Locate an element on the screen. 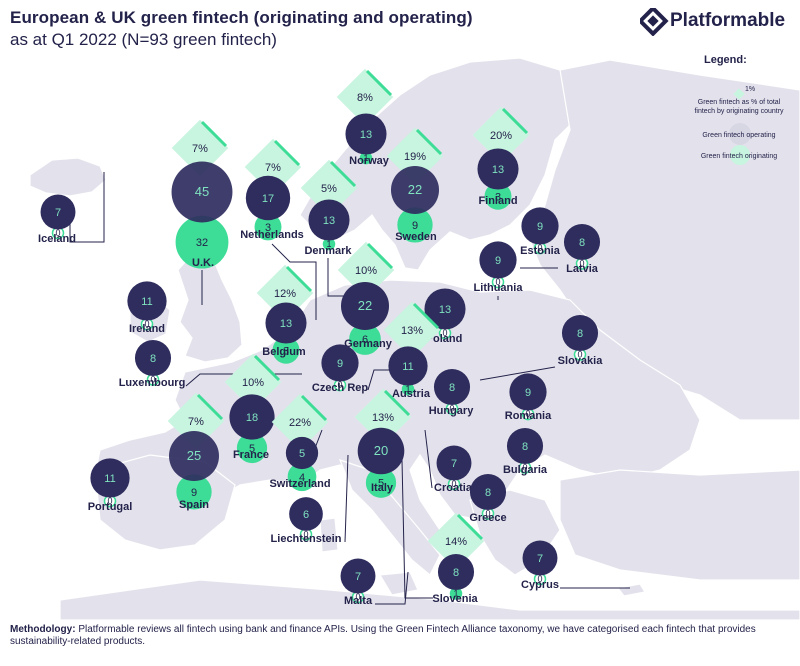 The width and height of the screenshot is (800, 666). operating-count: 25 is located at coordinates (194, 455).